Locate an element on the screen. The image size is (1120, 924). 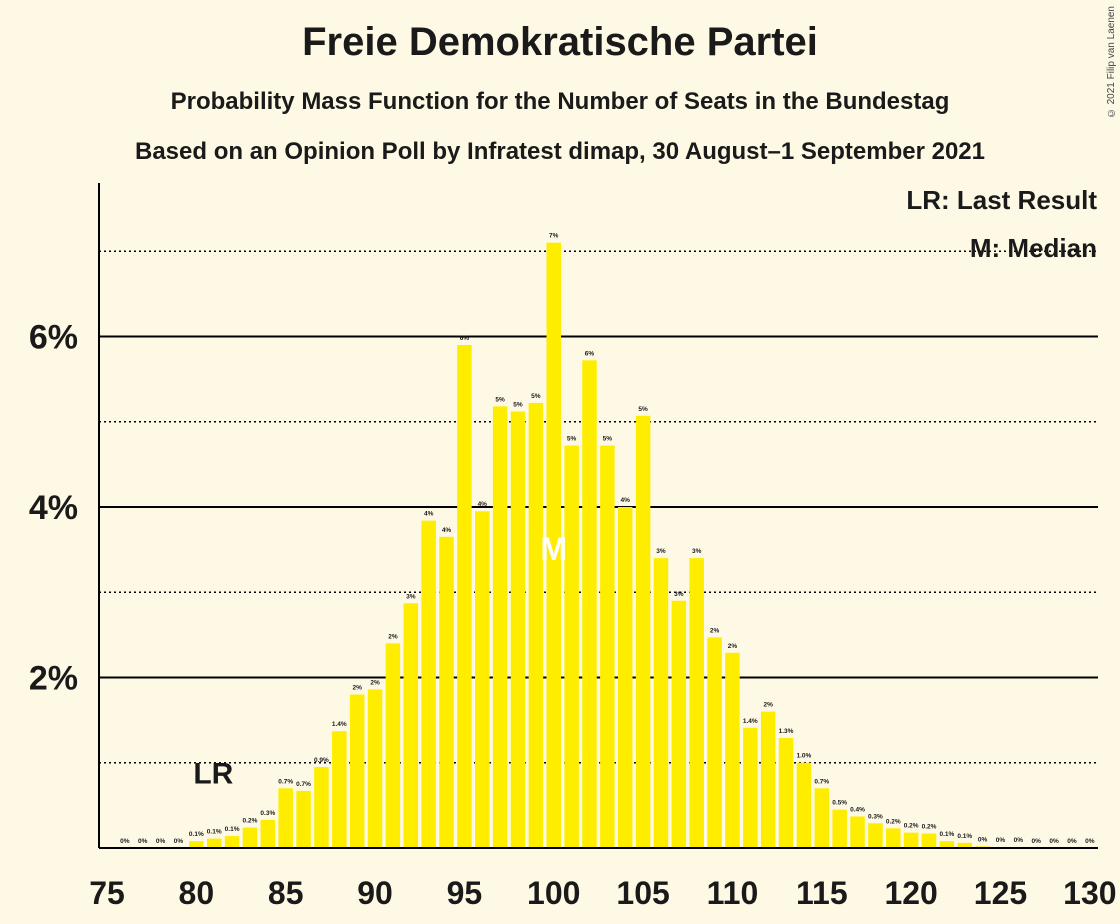
y-tick-label: 2% is located at coordinates (53, 678).